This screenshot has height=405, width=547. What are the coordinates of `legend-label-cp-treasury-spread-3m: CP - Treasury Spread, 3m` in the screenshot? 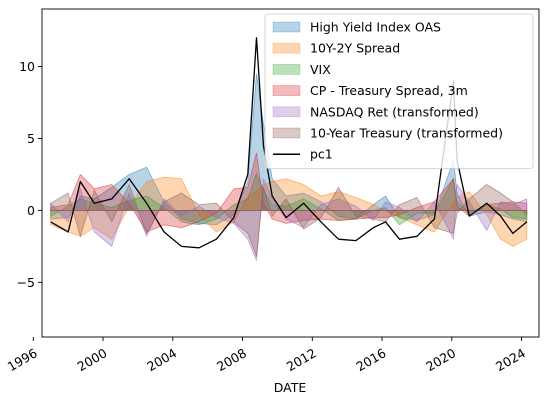 It's located at (389, 90).